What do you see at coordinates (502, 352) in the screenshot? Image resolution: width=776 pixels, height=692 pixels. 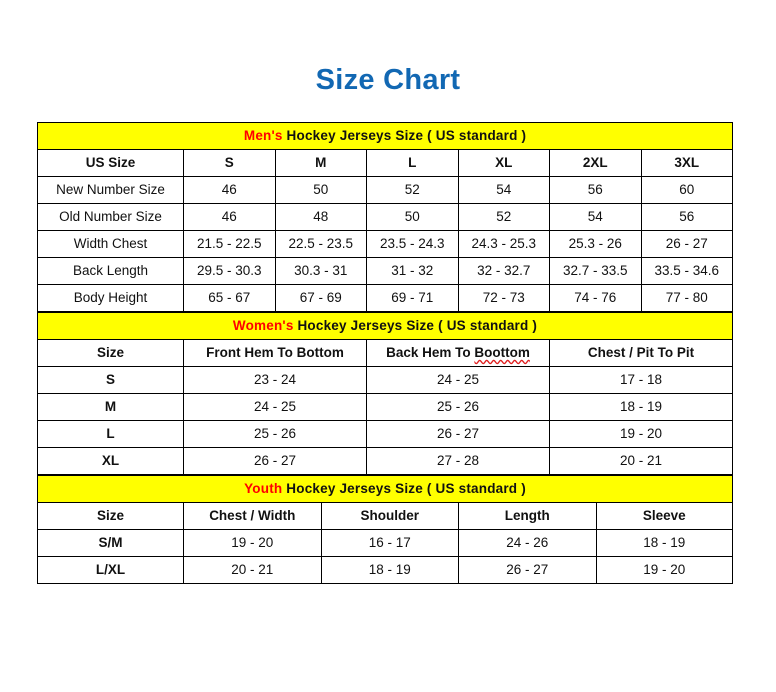 I see `womens-col-header-2-misspelled: Boottom` at bounding box center [502, 352].